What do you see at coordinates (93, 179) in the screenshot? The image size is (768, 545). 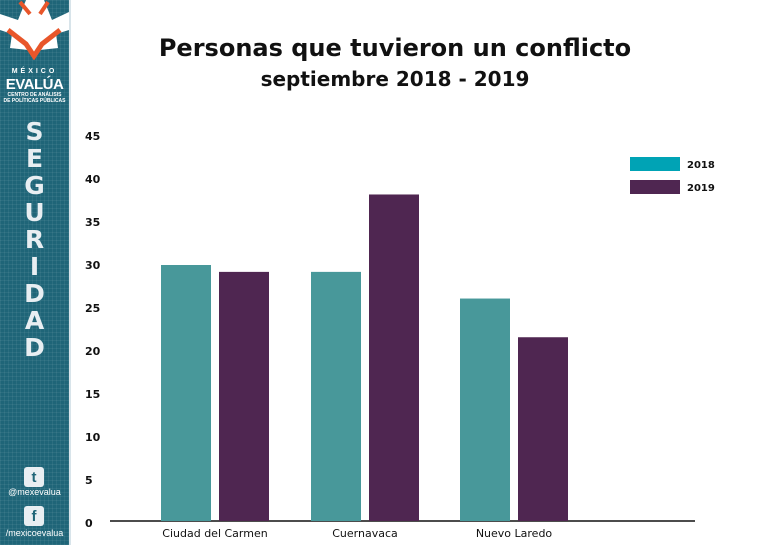 I see `y-tick-label: 40` at bounding box center [93, 179].